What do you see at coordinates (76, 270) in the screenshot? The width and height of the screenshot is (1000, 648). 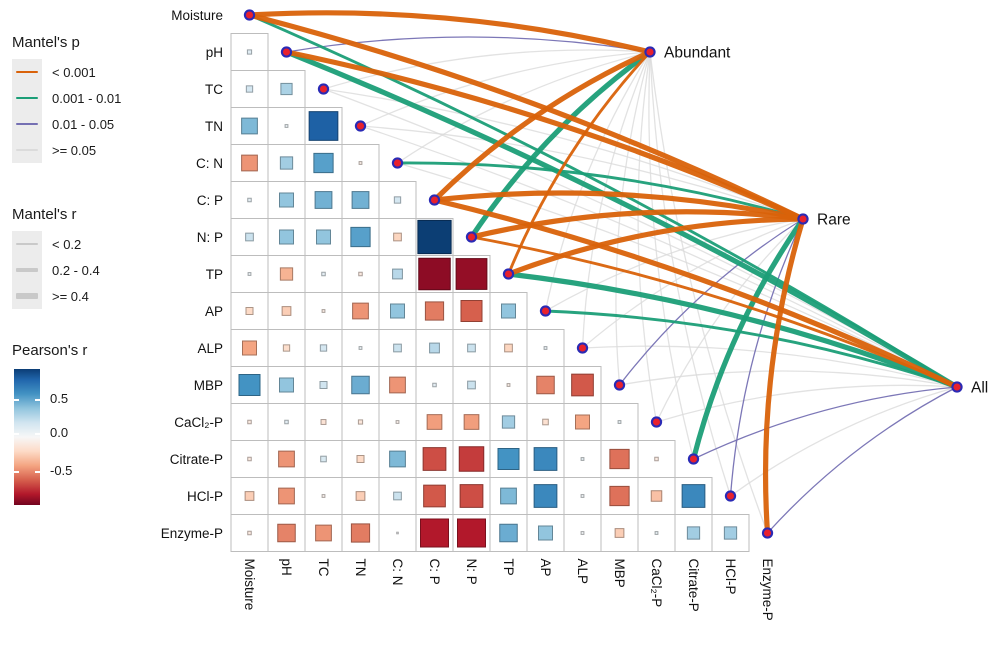 I see `legend-item-label: 0.2 - 0.4` at bounding box center [76, 270].